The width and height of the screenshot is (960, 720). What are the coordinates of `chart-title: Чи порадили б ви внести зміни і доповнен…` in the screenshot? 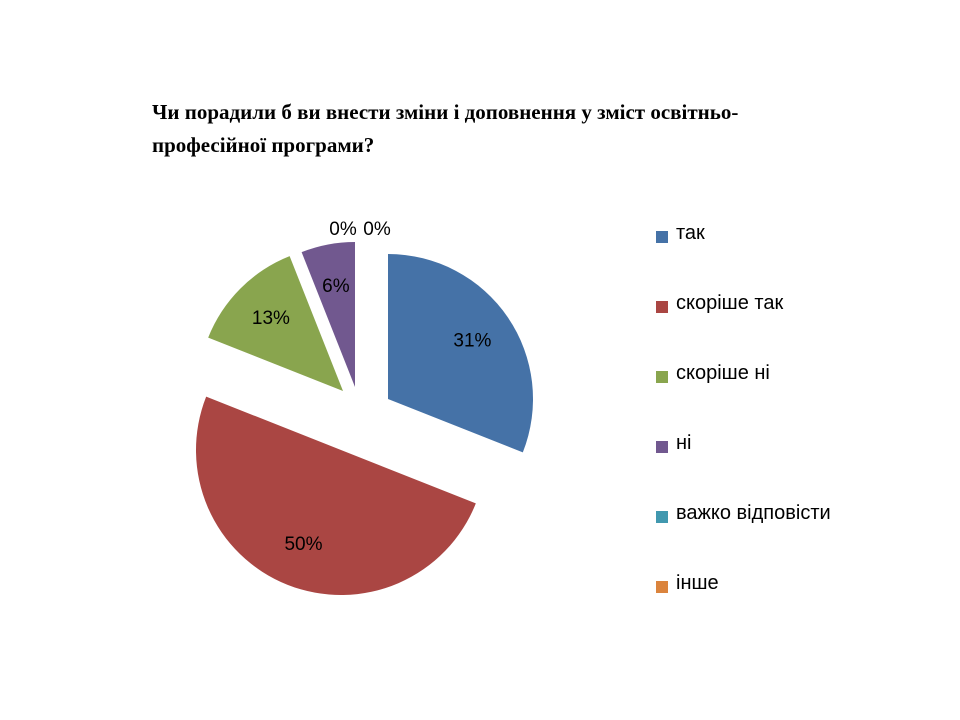 It's located at (445, 128).